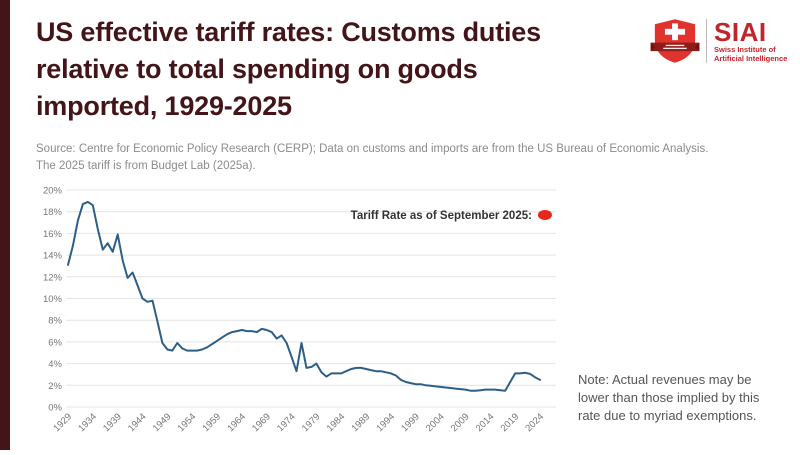  I want to click on y-tick-label: 0%, so click(55, 408).